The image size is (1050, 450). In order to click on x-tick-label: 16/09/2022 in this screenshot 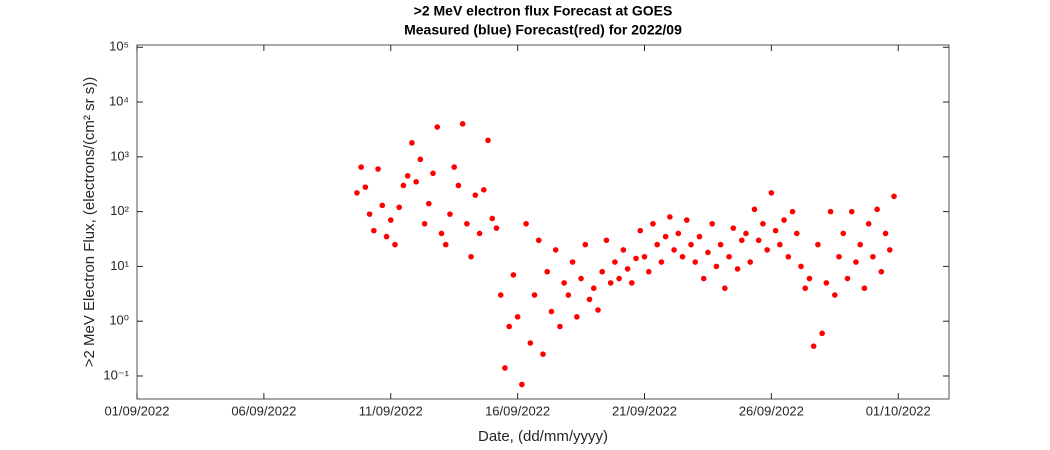, I will do `click(517, 410)`.